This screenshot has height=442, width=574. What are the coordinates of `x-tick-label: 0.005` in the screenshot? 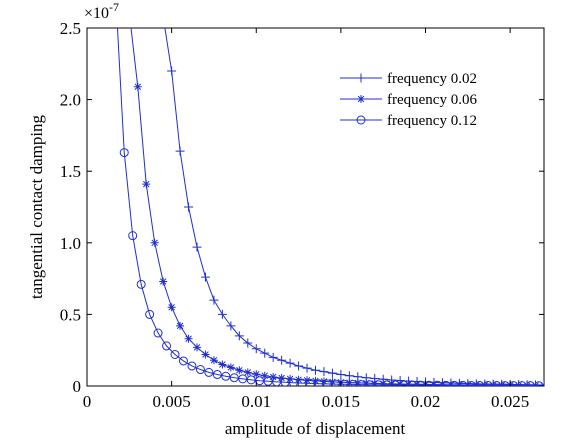 It's located at (172, 401).